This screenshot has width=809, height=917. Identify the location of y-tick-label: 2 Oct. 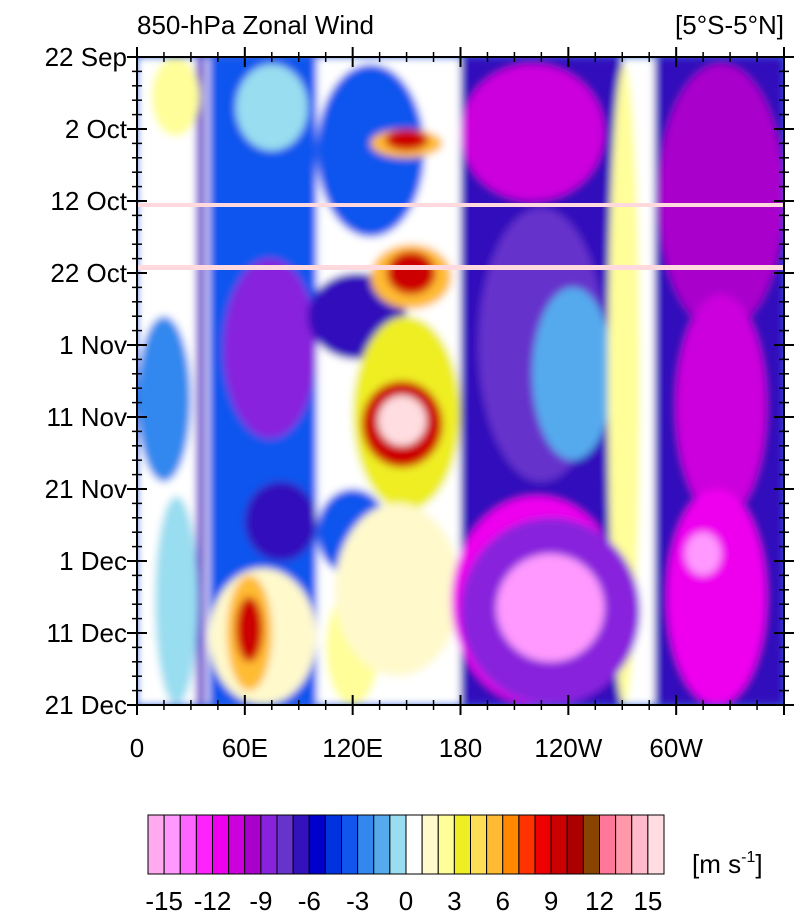
(96, 129).